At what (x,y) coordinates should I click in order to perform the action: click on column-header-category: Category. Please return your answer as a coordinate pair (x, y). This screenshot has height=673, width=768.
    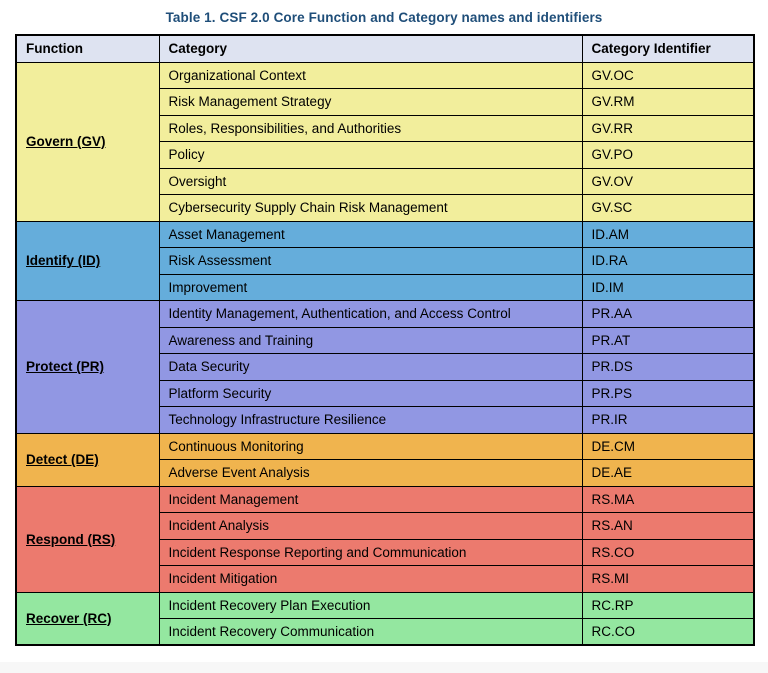
    Looking at the image, I should click on (370, 48).